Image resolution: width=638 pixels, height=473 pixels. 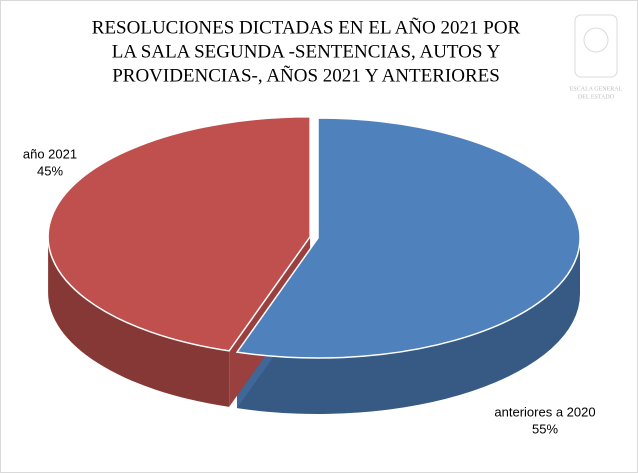 I want to click on value-label: 45%, so click(x=50, y=170).